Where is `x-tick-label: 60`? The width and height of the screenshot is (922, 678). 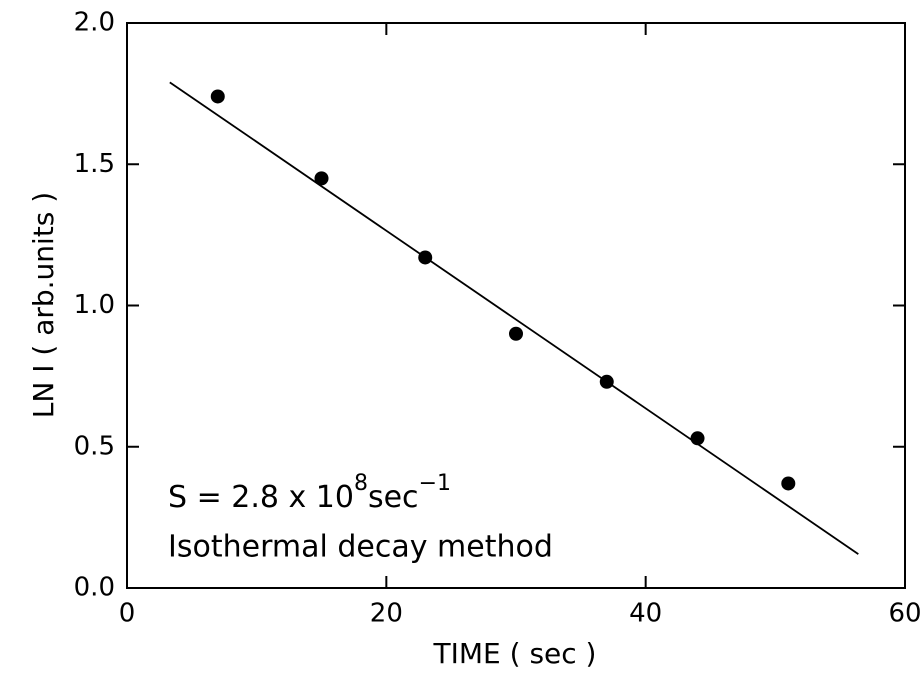
x-tick-label: 60 is located at coordinates (904, 614).